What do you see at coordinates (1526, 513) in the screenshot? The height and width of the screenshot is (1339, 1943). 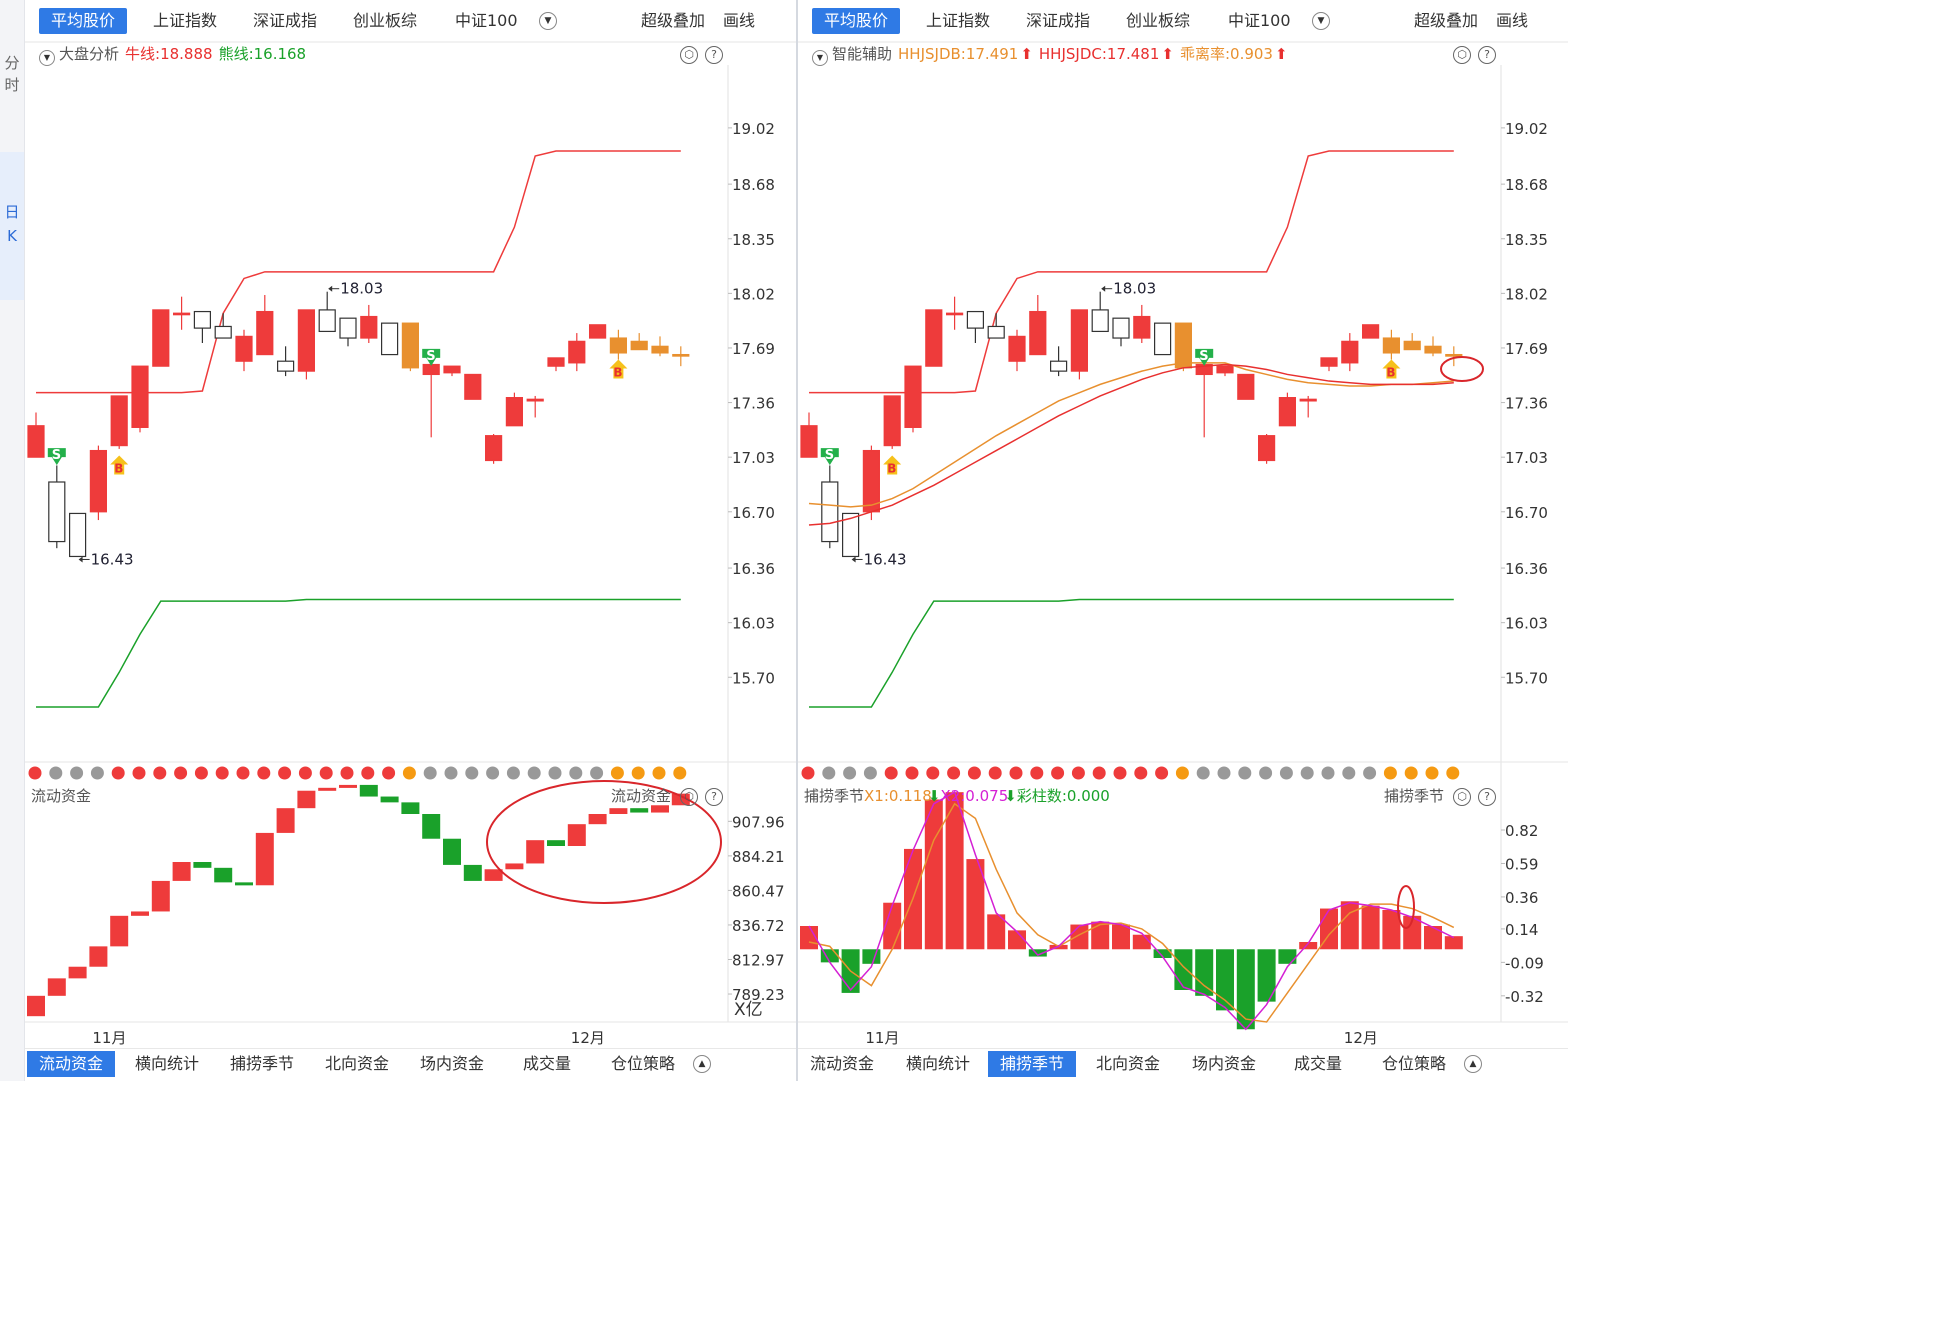 I see `y-tick-label: 16.70` at bounding box center [1526, 513].